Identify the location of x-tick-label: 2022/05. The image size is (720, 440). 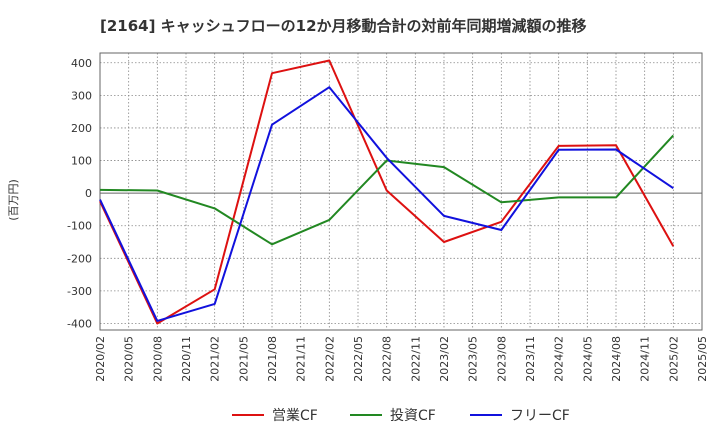
(358, 359).